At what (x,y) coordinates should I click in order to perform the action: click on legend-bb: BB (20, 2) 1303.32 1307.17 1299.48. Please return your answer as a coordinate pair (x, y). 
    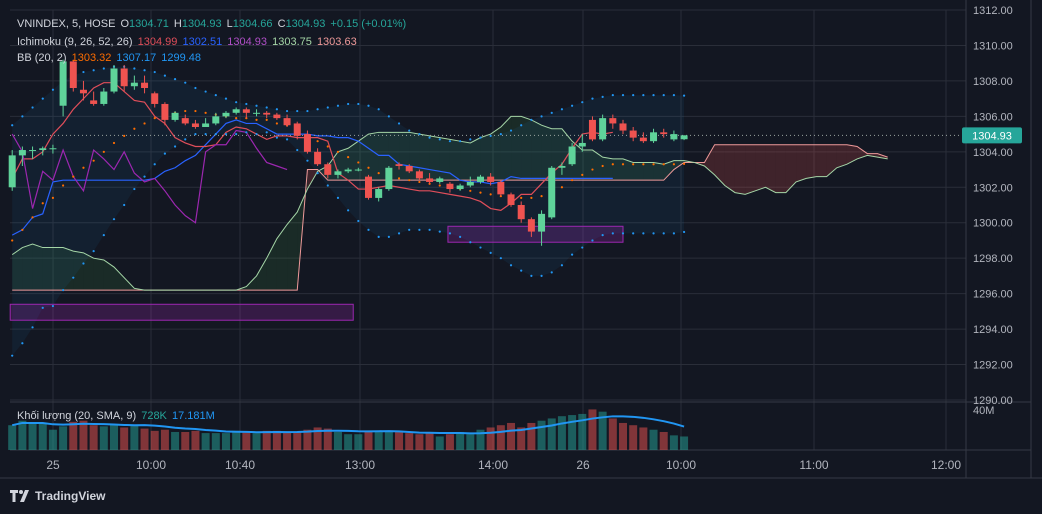
    Looking at the image, I should click on (110, 58).